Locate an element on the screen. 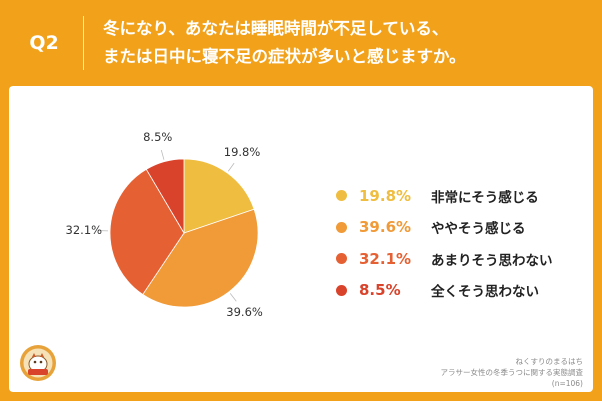 The height and width of the screenshot is (401, 602). maruhachi-logo-icon is located at coordinates (38, 363).